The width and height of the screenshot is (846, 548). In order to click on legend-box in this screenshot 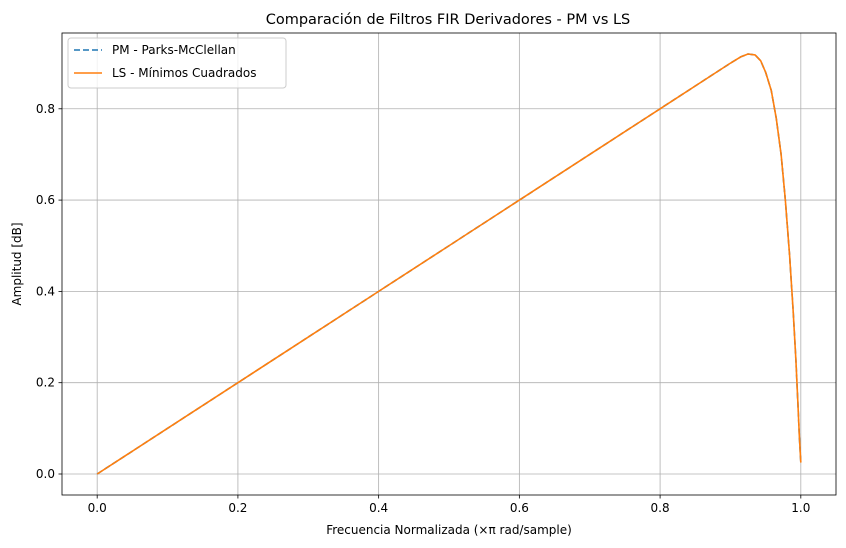, I will do `click(177, 63)`.